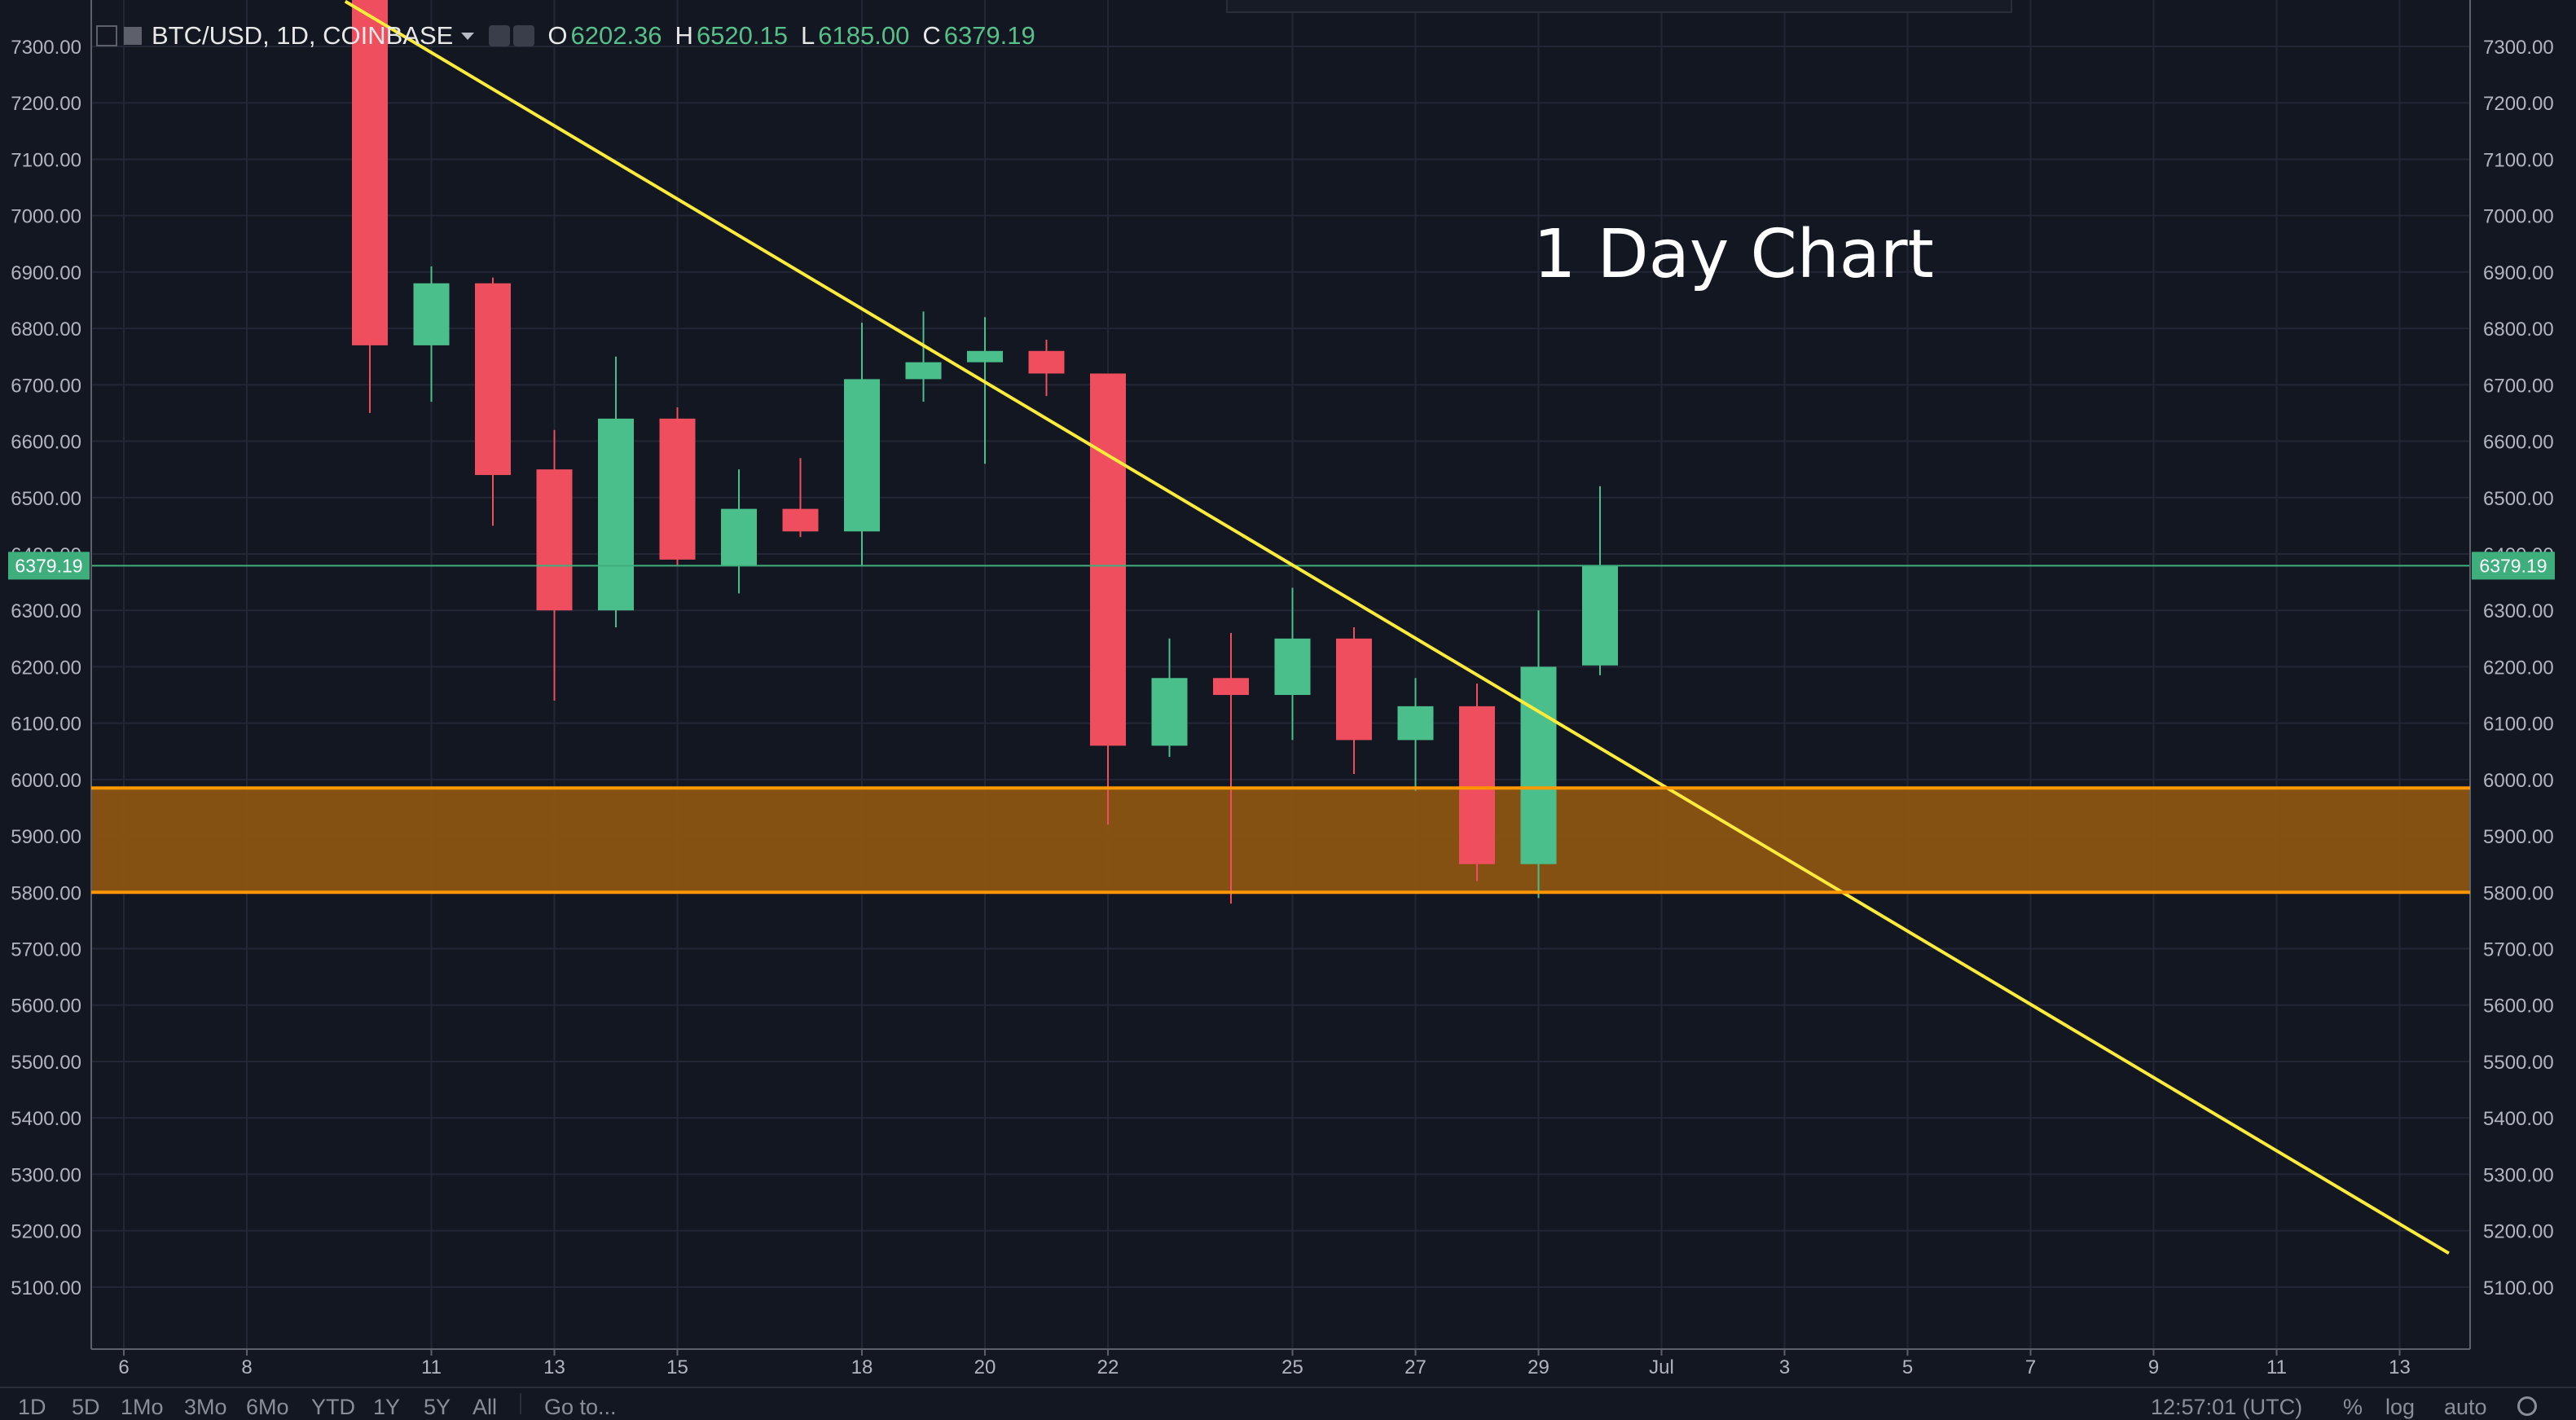  What do you see at coordinates (46, 950) in the screenshot?
I see `price-tick-label-left: 5700.00` at bounding box center [46, 950].